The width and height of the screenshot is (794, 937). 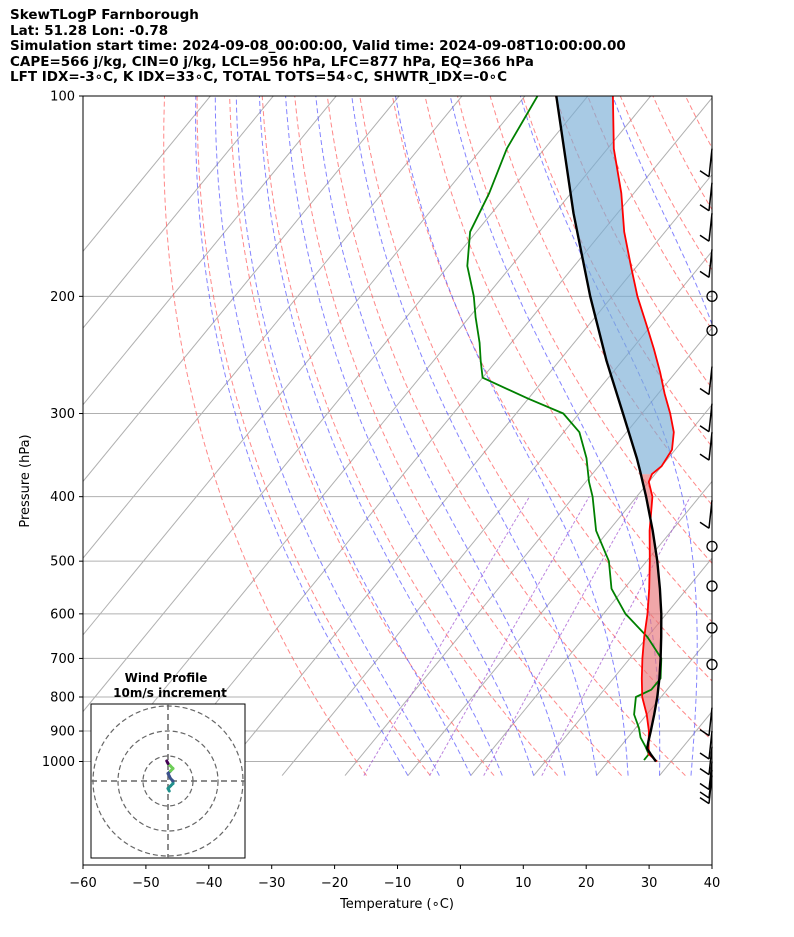 What do you see at coordinates (62, 297) in the screenshot?
I see `y-tick-label: 200` at bounding box center [62, 297].